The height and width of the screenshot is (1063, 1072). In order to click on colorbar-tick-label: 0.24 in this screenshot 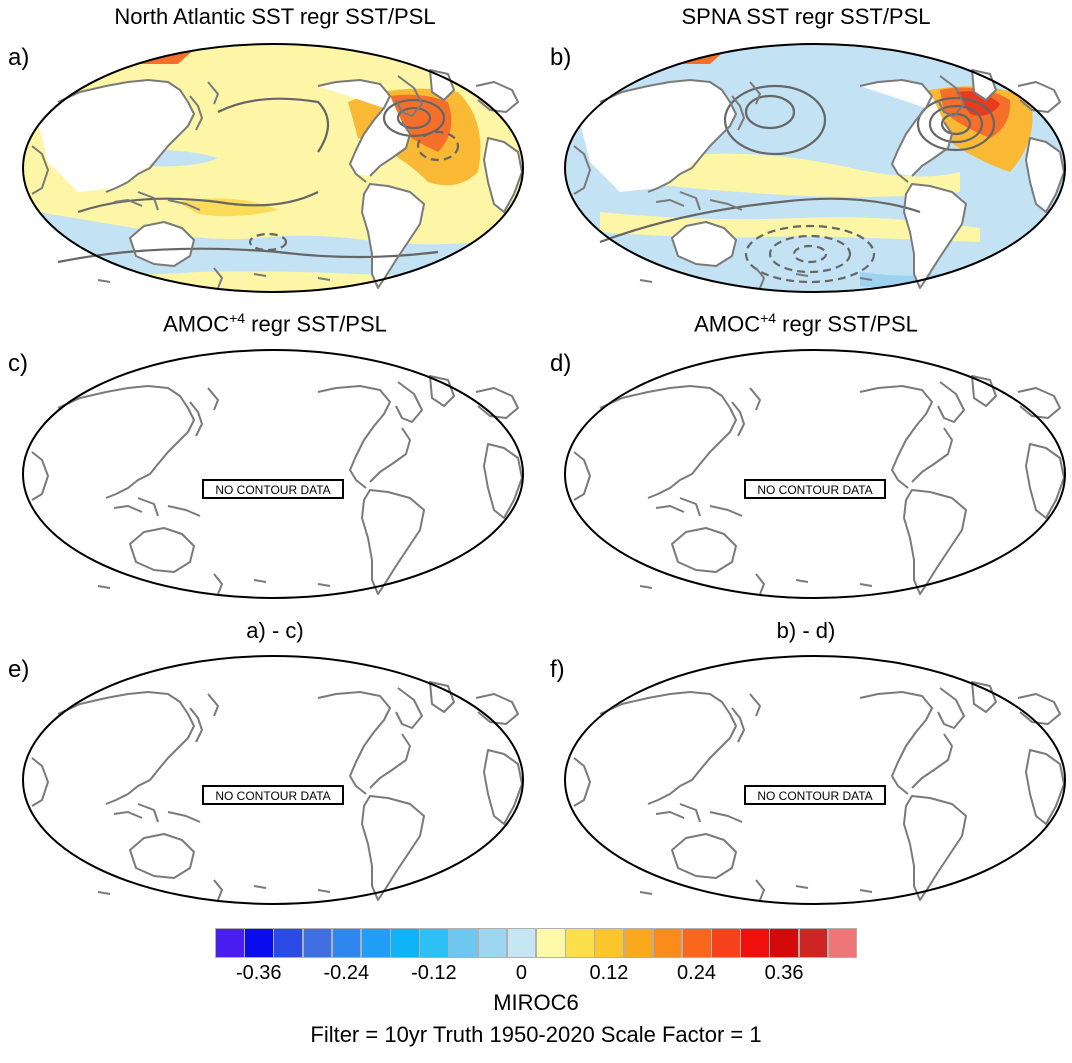, I will do `click(696, 973)`.